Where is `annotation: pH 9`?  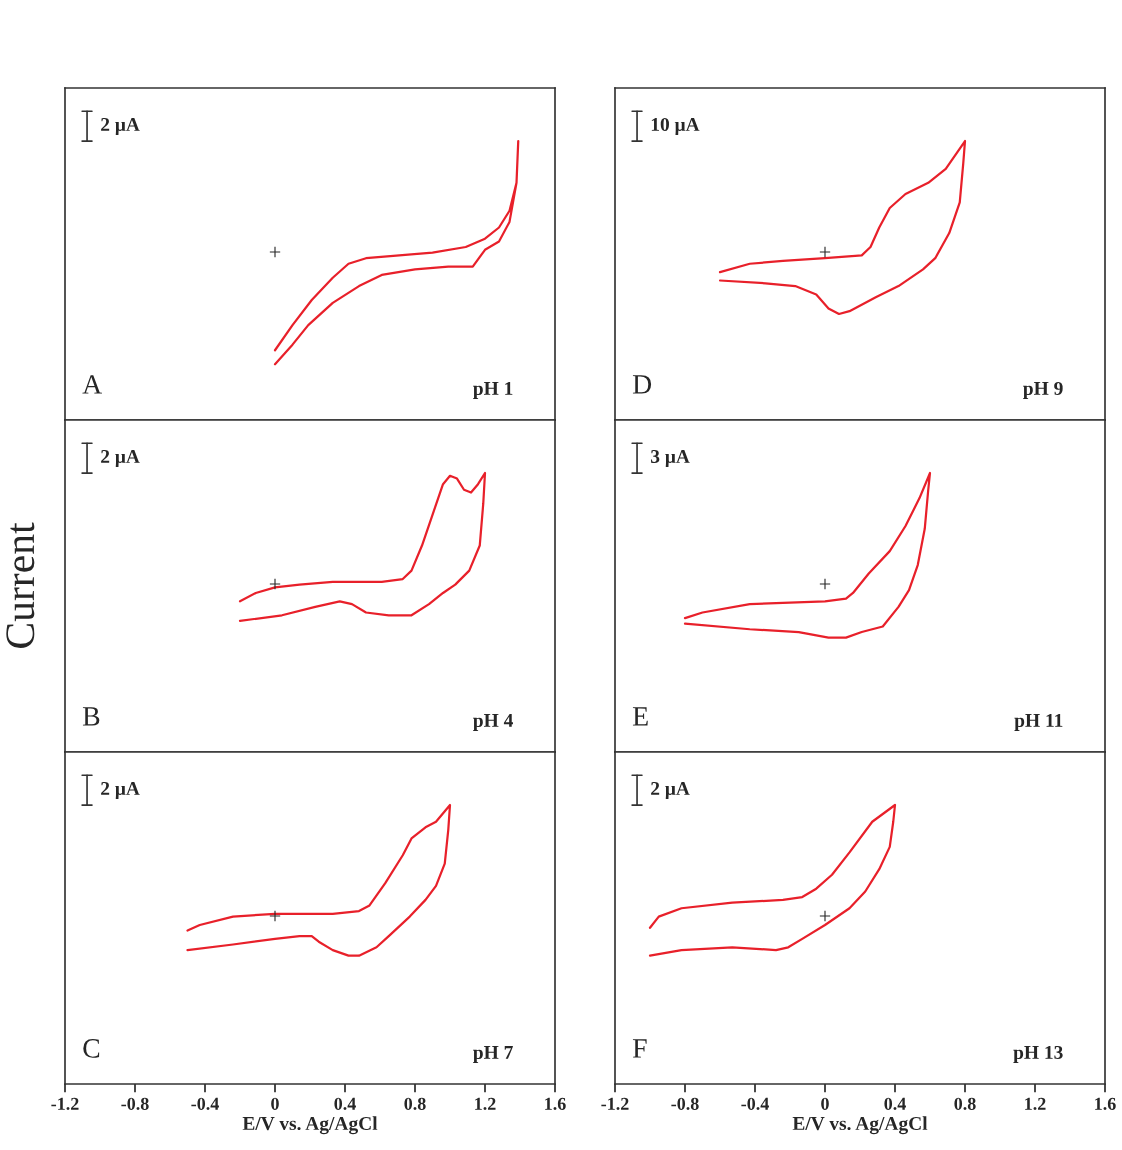 annotation: pH 9 is located at coordinates (1043, 390).